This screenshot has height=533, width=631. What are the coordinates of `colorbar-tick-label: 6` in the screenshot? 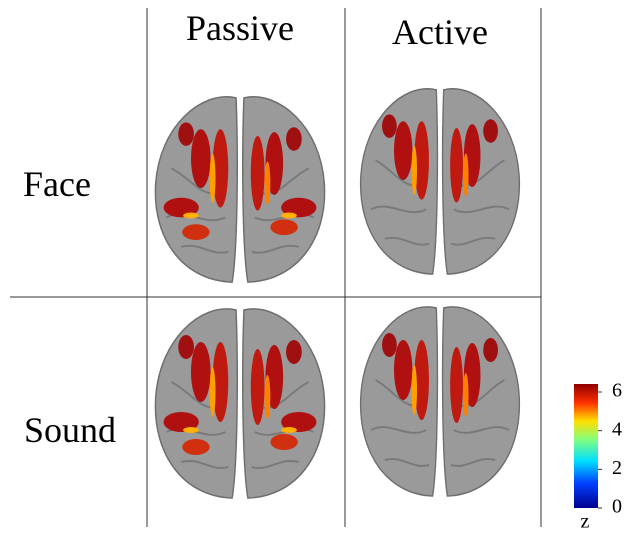 It's located at (617, 391).